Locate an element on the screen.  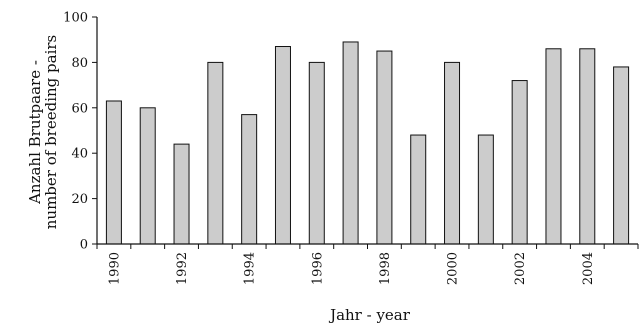
y-tick-label: 20 is located at coordinates (79, 199).